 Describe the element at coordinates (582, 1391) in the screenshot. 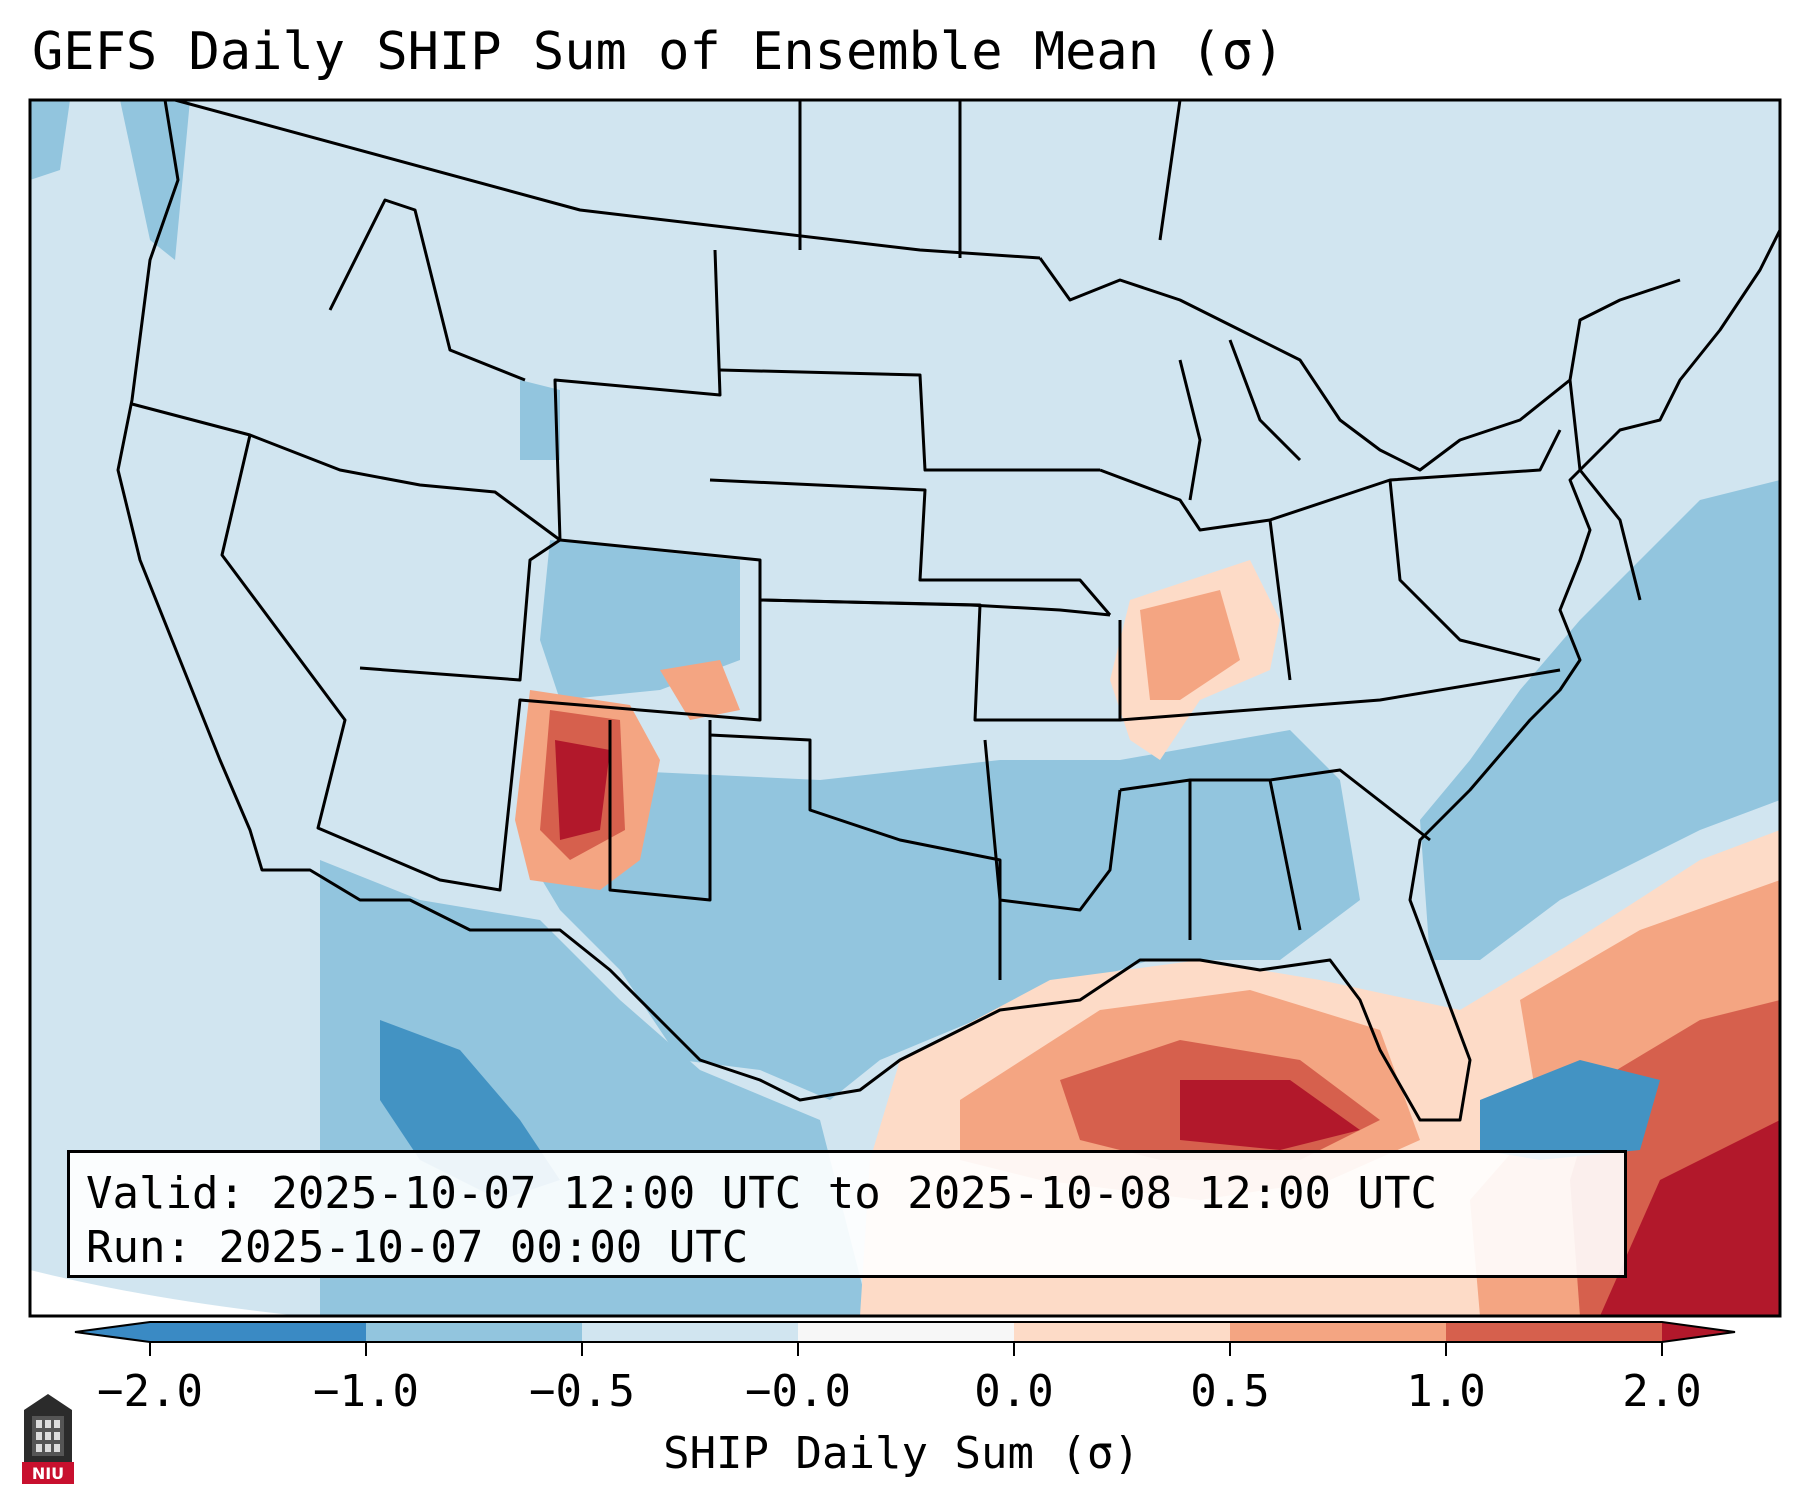

I see `colorbar-tick-label: −0.5` at that location.